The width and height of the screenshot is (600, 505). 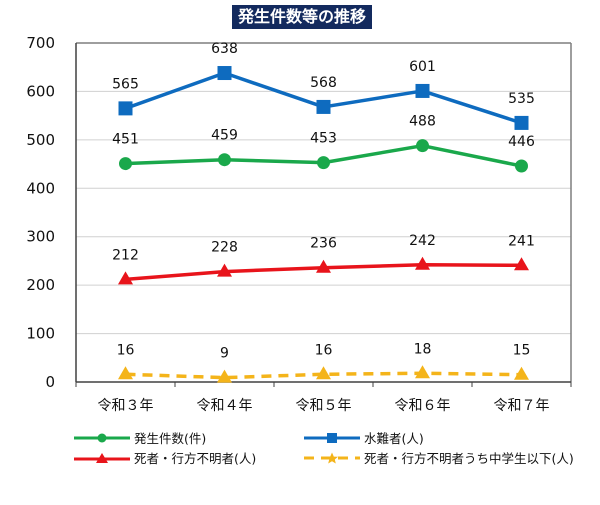 What do you see at coordinates (125, 84) in the screenshot?
I see `data-label-victims: 565` at bounding box center [125, 84].